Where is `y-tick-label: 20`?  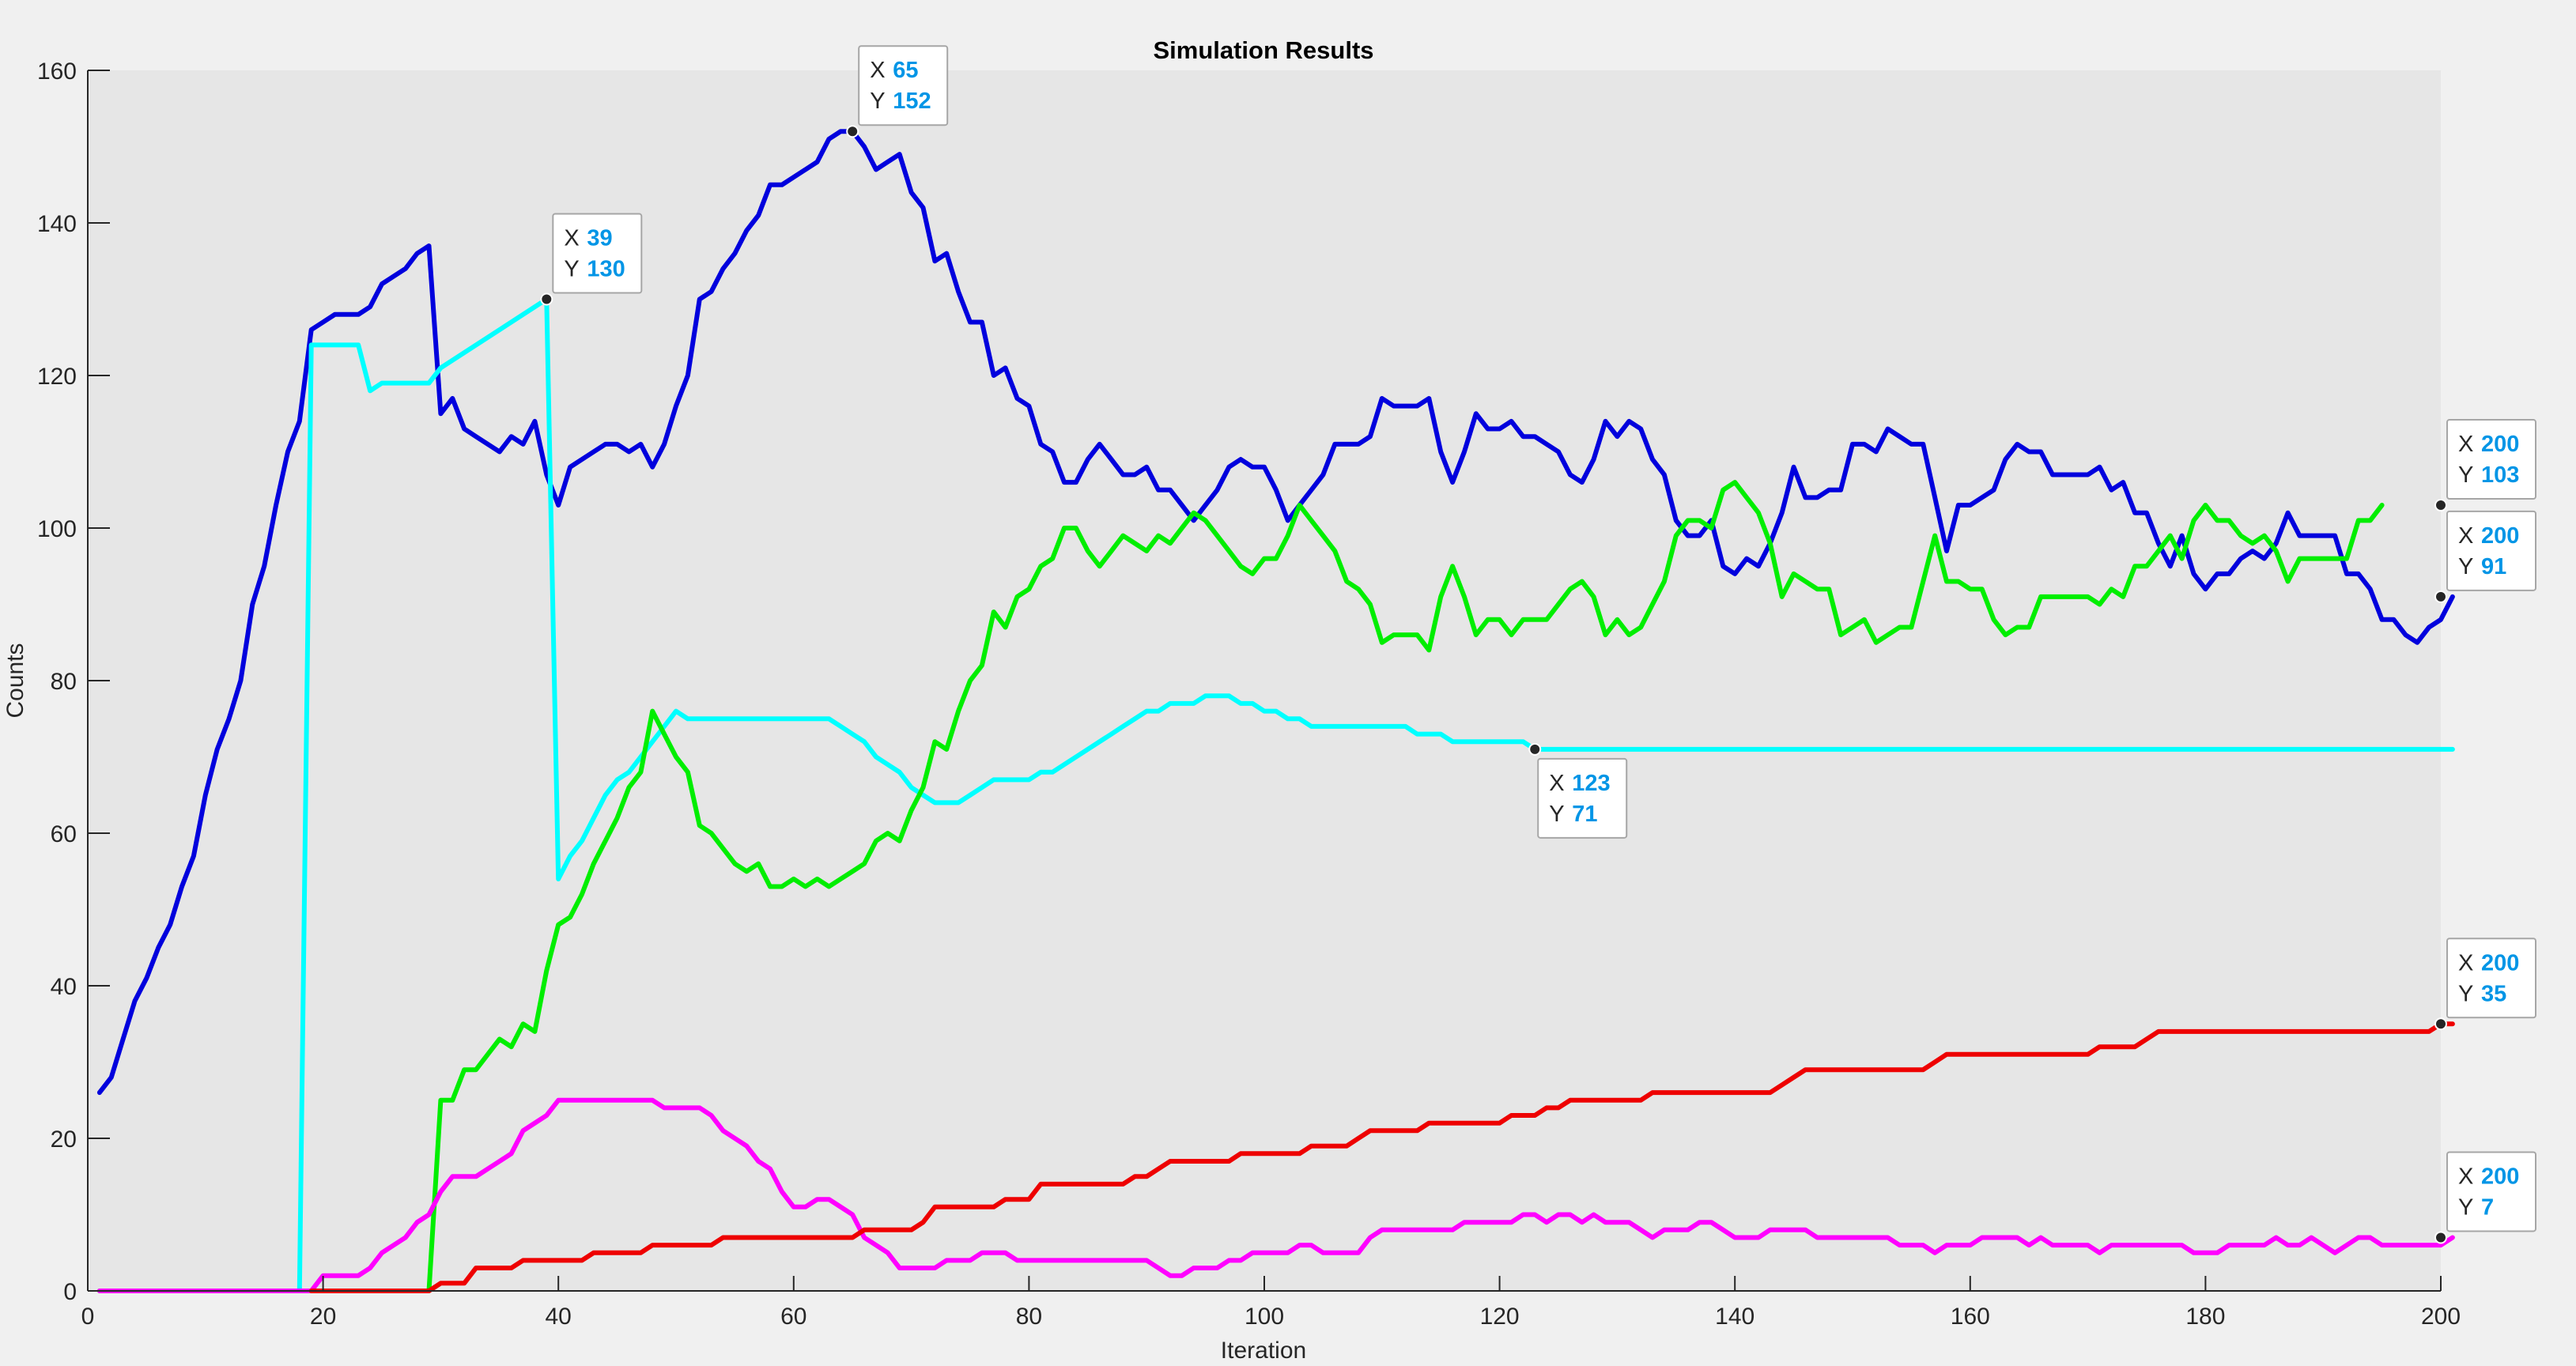 y-tick-label: 20 is located at coordinates (64, 1140).